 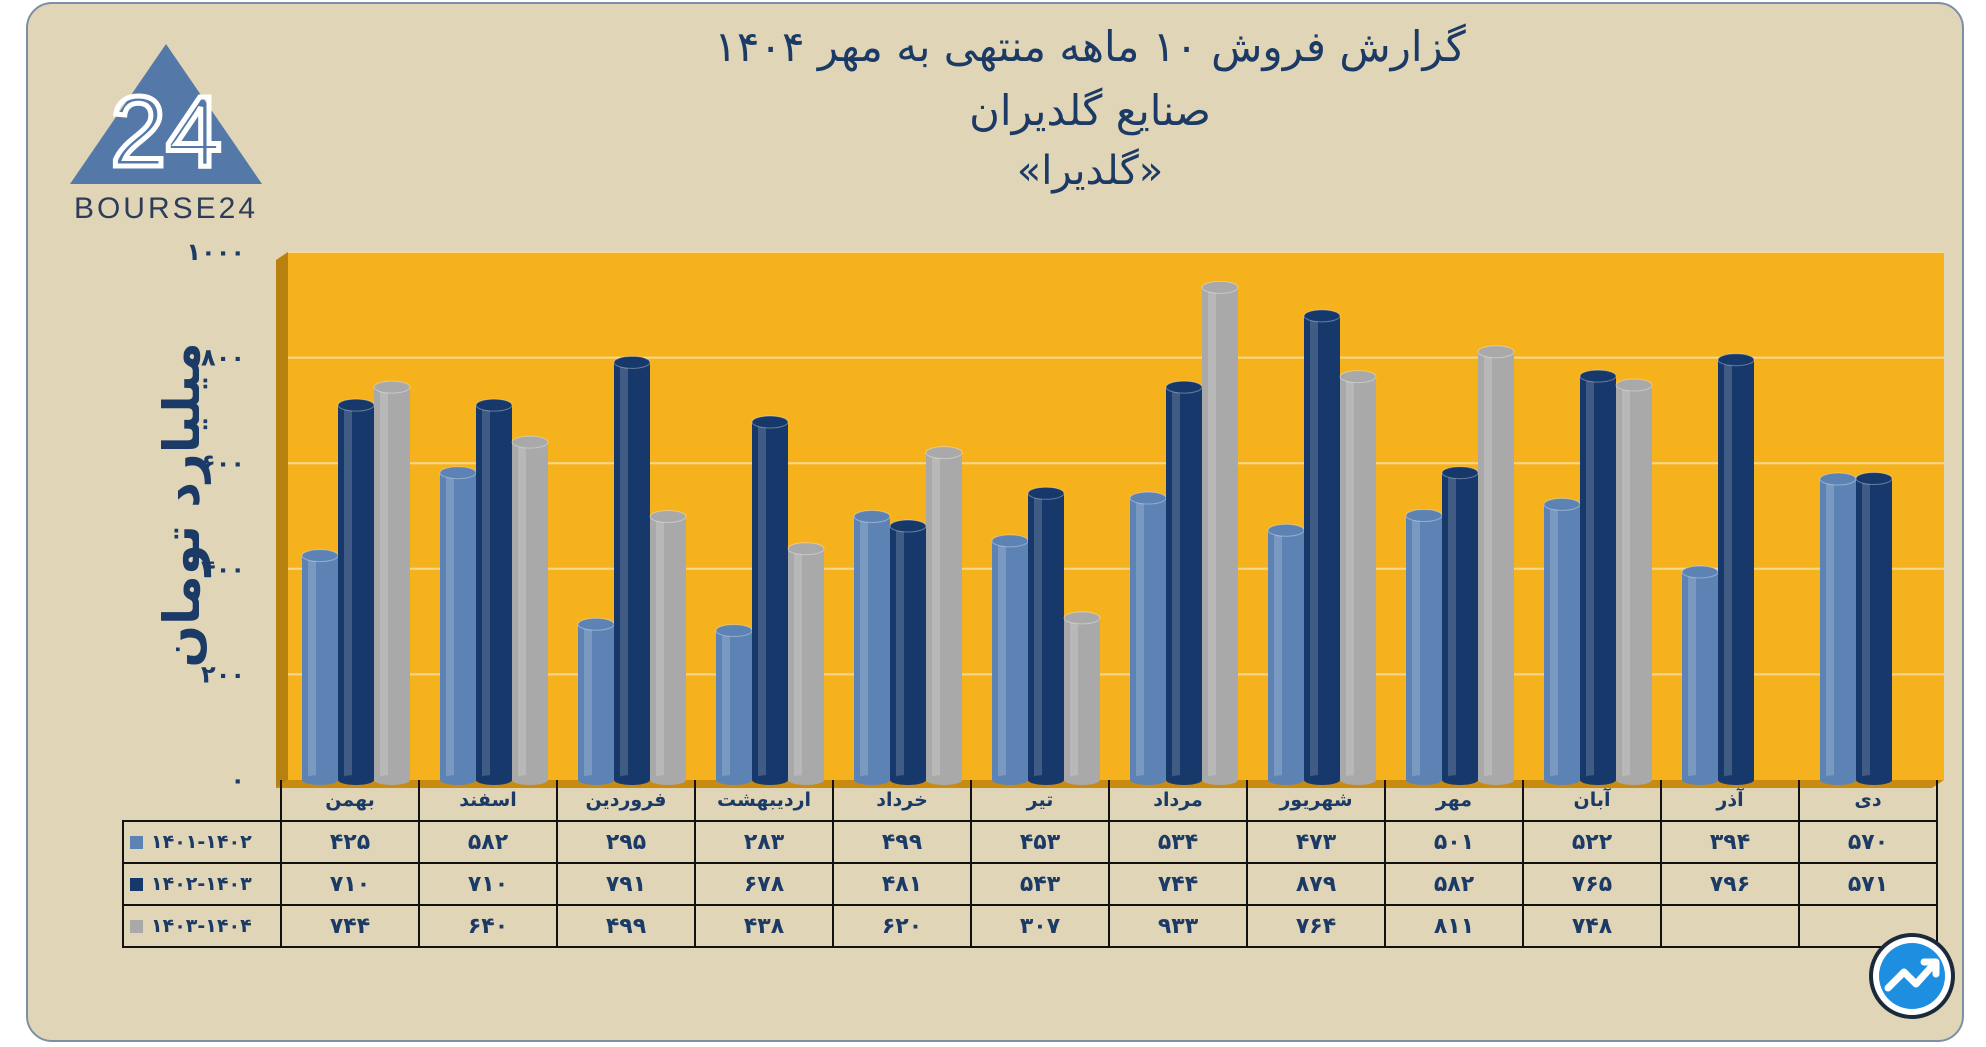 I want to click on value-cell: ۴۳۸, so click(x=764, y=926).